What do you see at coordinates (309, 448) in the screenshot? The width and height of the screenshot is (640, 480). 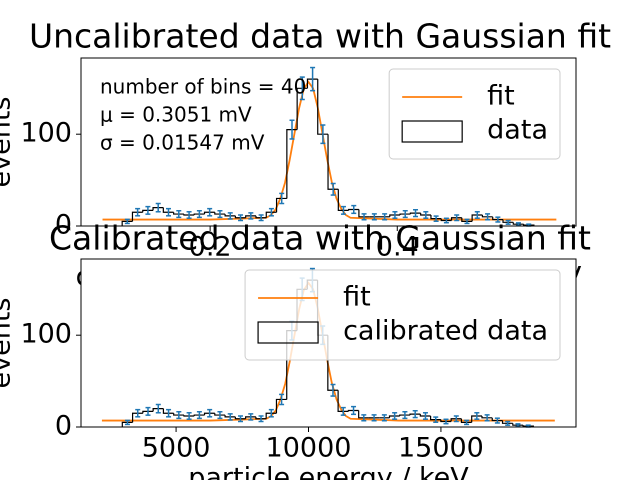 I see `x-tick-label: 10000` at bounding box center [309, 448].